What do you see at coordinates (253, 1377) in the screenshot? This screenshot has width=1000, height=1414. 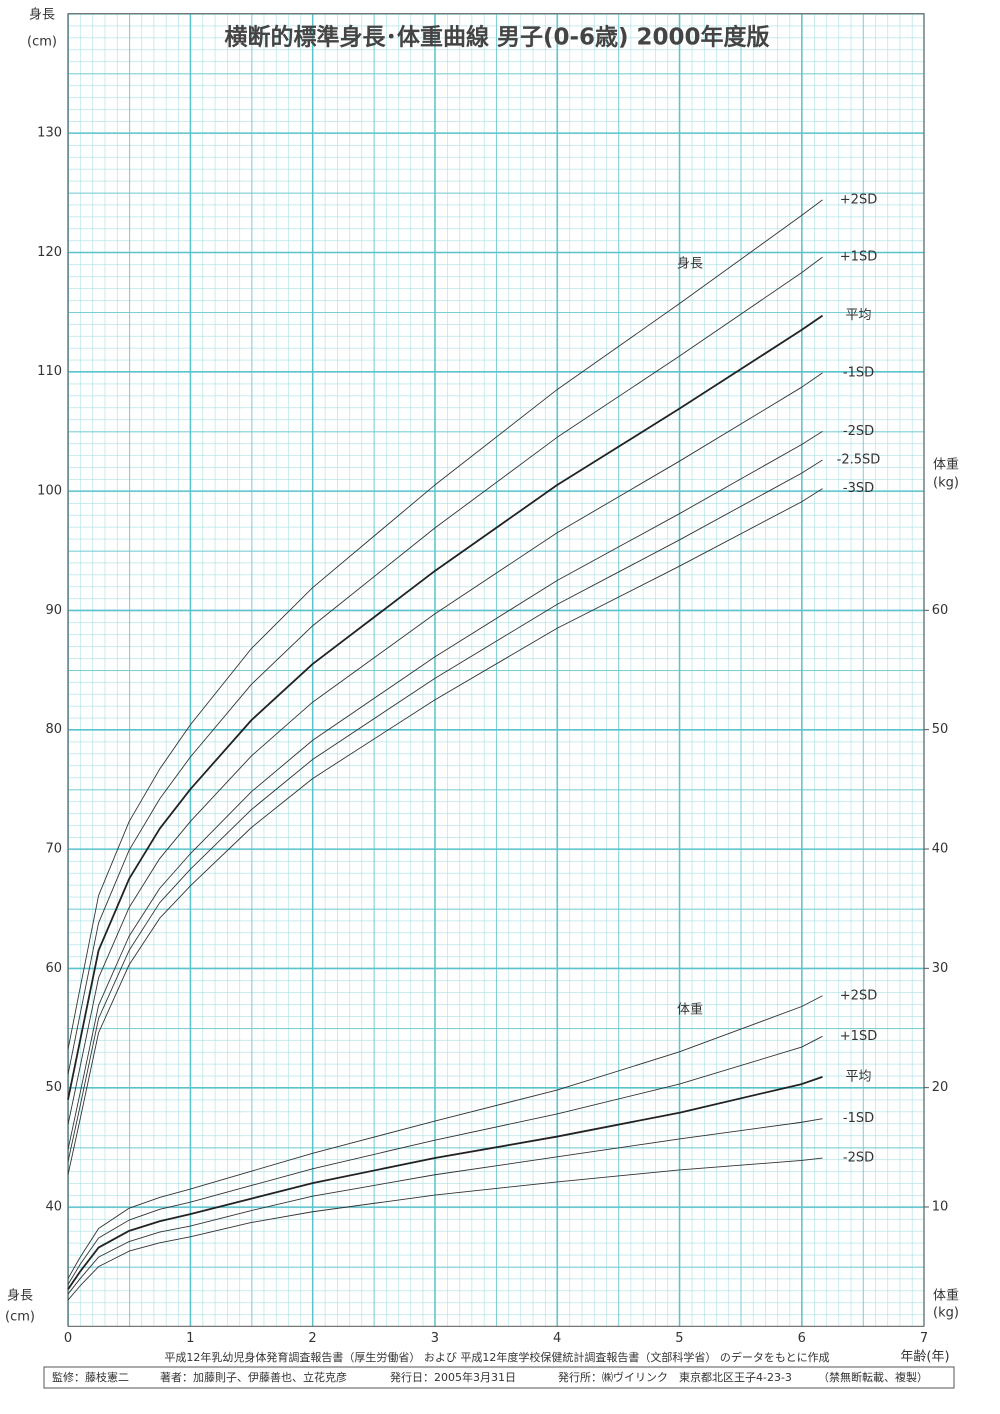 I see `credit: 著者：加藤則子、伊藤善也、立花克彦` at bounding box center [253, 1377].